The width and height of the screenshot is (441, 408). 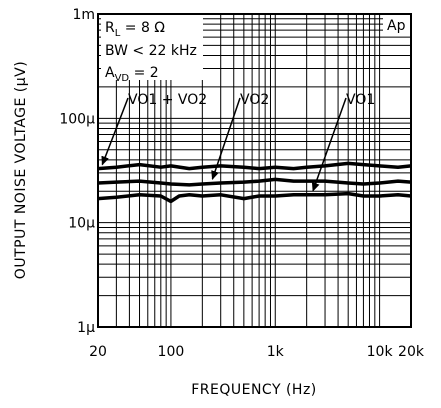 What do you see at coordinates (256, 49) in the screenshot?
I see `conditions-block: RL = 8 Ω BW < 22 kHz AVD = 2 Ap` at bounding box center [256, 49].